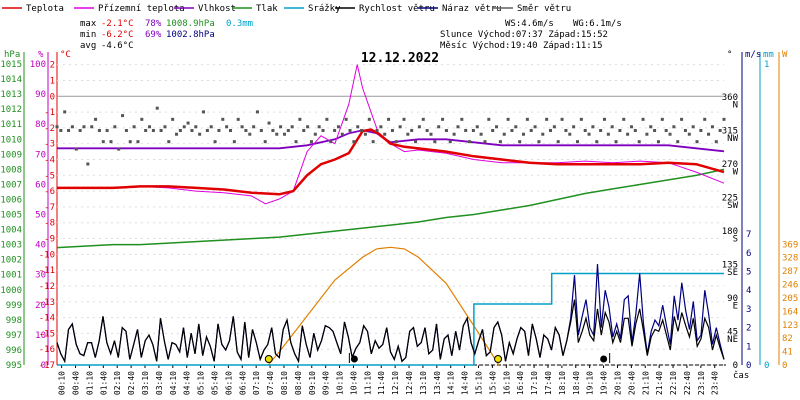  What do you see at coordinates (89, 383) in the screenshot?
I see `x-tick-label: 01:10` at bounding box center [89, 383].